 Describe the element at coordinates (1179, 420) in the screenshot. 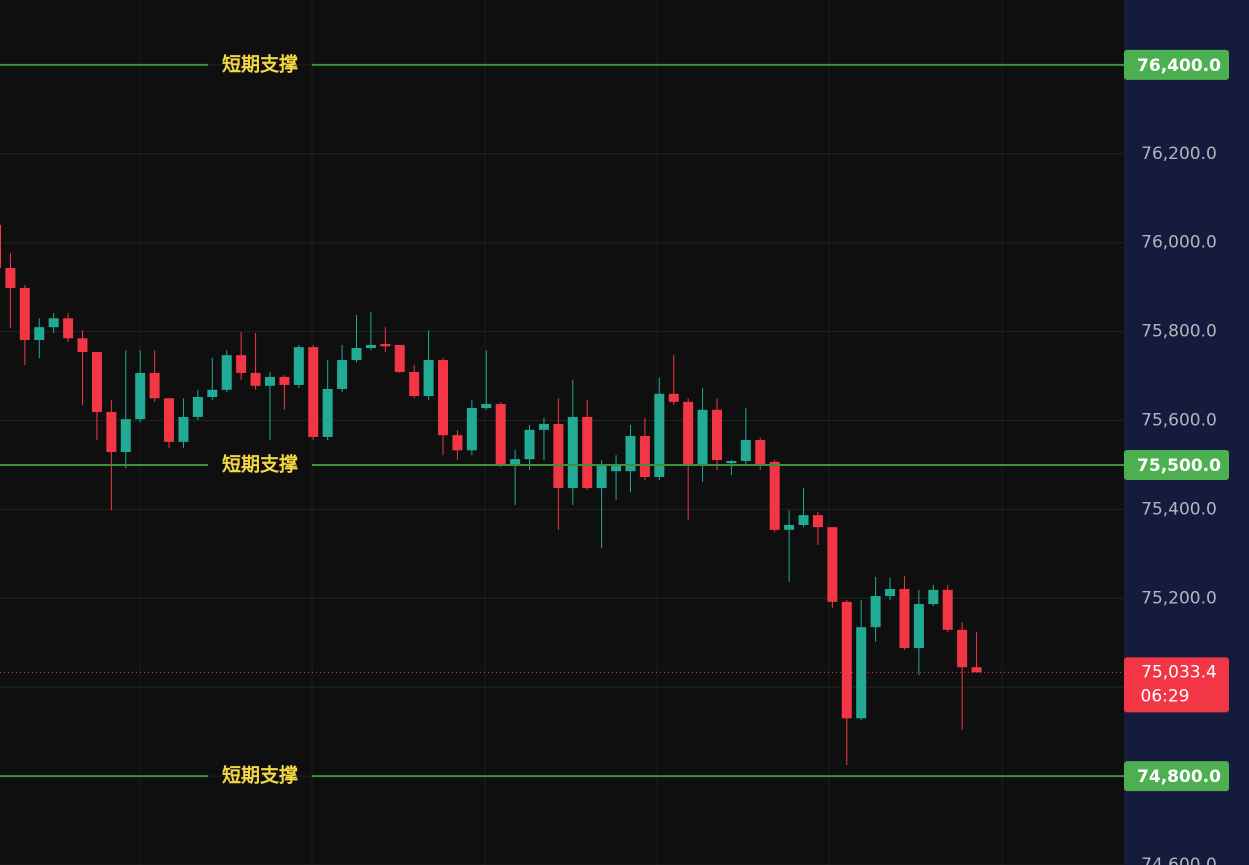

I see `y-tick-label: 75,600.0` at that location.